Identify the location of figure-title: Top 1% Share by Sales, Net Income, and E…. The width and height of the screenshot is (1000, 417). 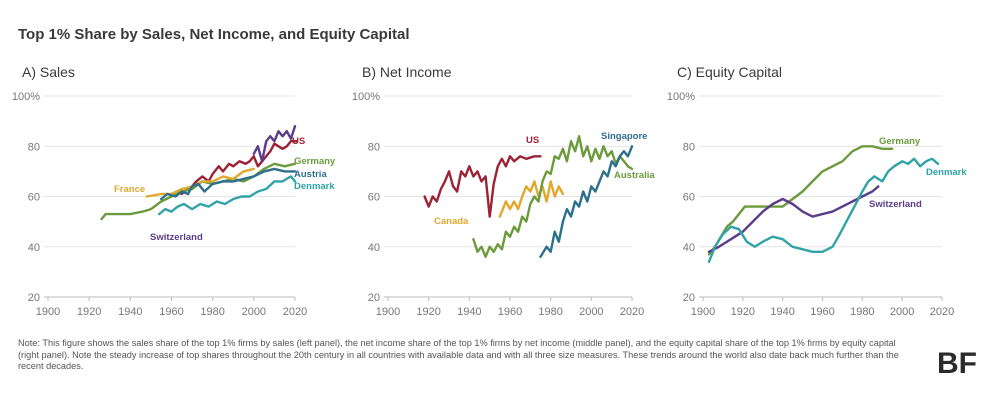
(214, 34).